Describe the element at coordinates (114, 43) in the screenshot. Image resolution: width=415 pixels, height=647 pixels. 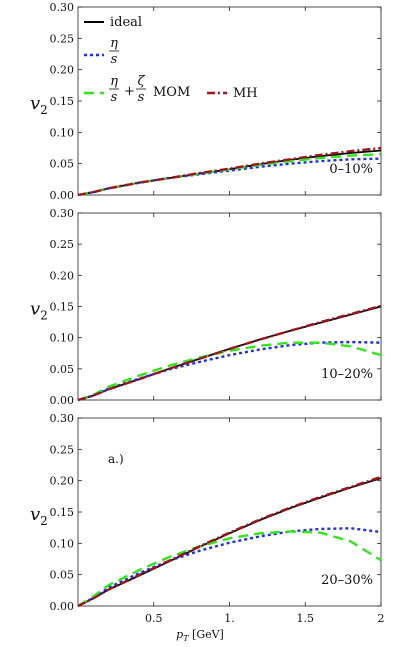
I see `legend-label-eta-s-numerator: η` at that location.